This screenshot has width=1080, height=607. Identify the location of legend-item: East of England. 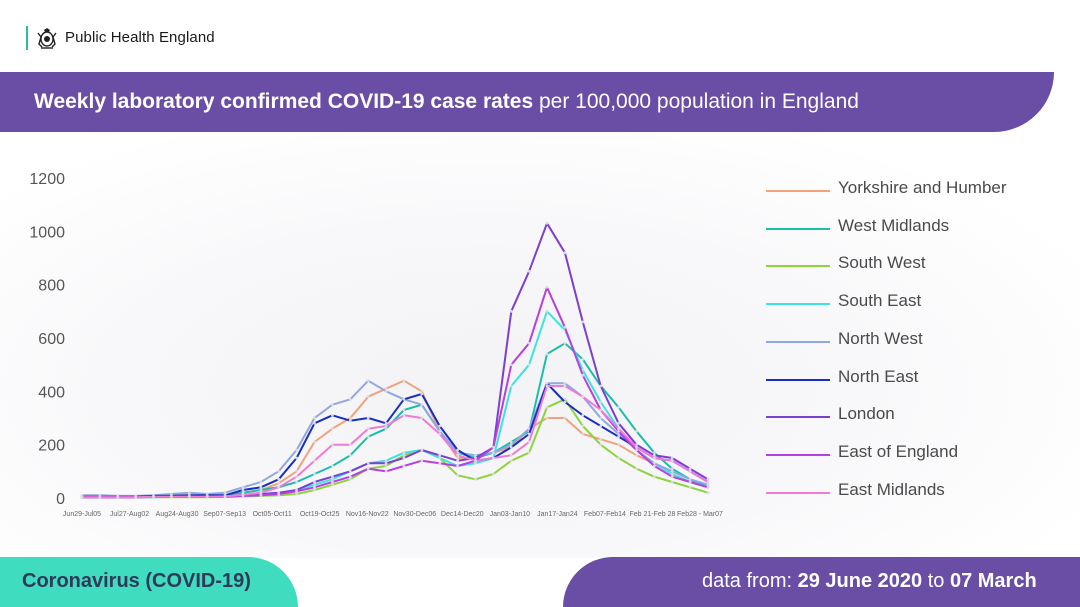
(916, 455).